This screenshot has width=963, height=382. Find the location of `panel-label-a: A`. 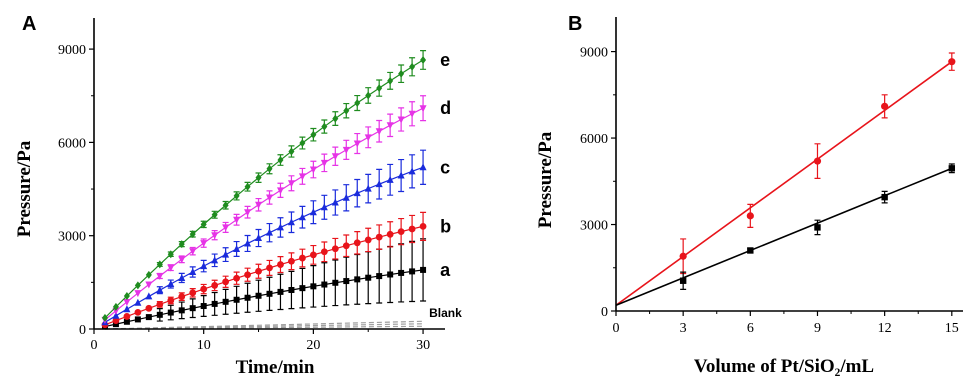

panel-label-a: A is located at coordinates (29, 24).